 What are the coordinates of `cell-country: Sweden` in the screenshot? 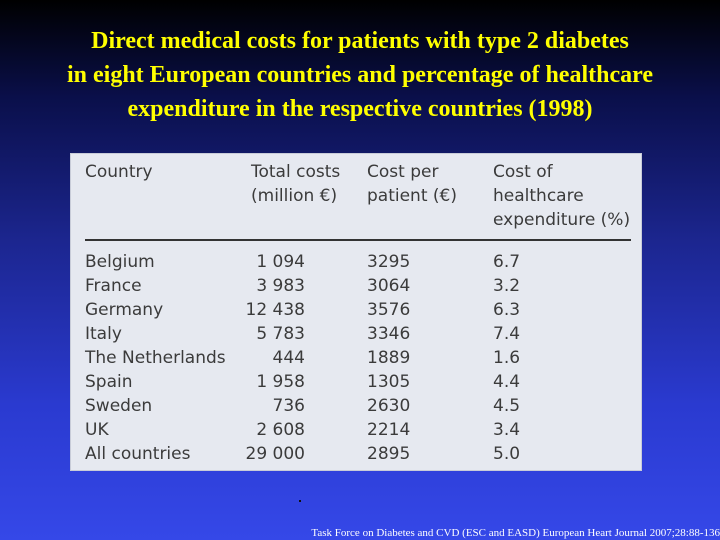 It's located at (119, 406).